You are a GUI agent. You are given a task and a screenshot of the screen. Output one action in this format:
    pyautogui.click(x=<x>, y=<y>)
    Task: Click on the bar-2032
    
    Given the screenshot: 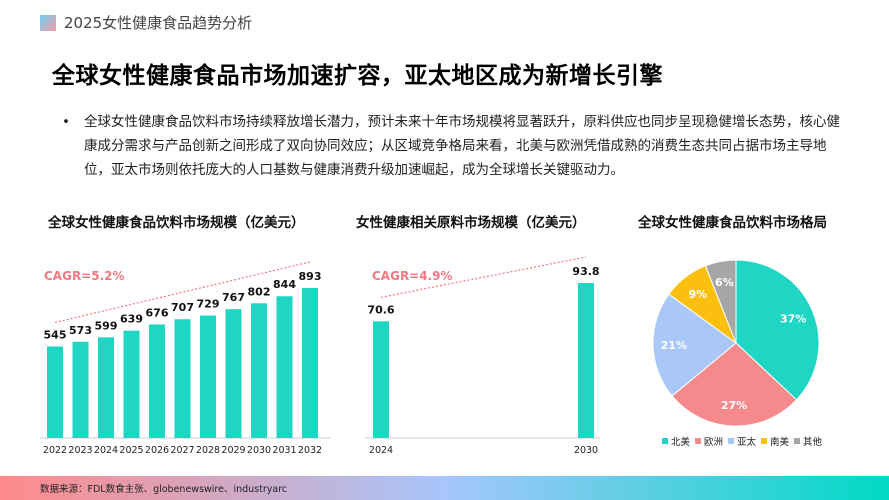 What is the action you would take?
    pyautogui.click(x=310, y=363)
    